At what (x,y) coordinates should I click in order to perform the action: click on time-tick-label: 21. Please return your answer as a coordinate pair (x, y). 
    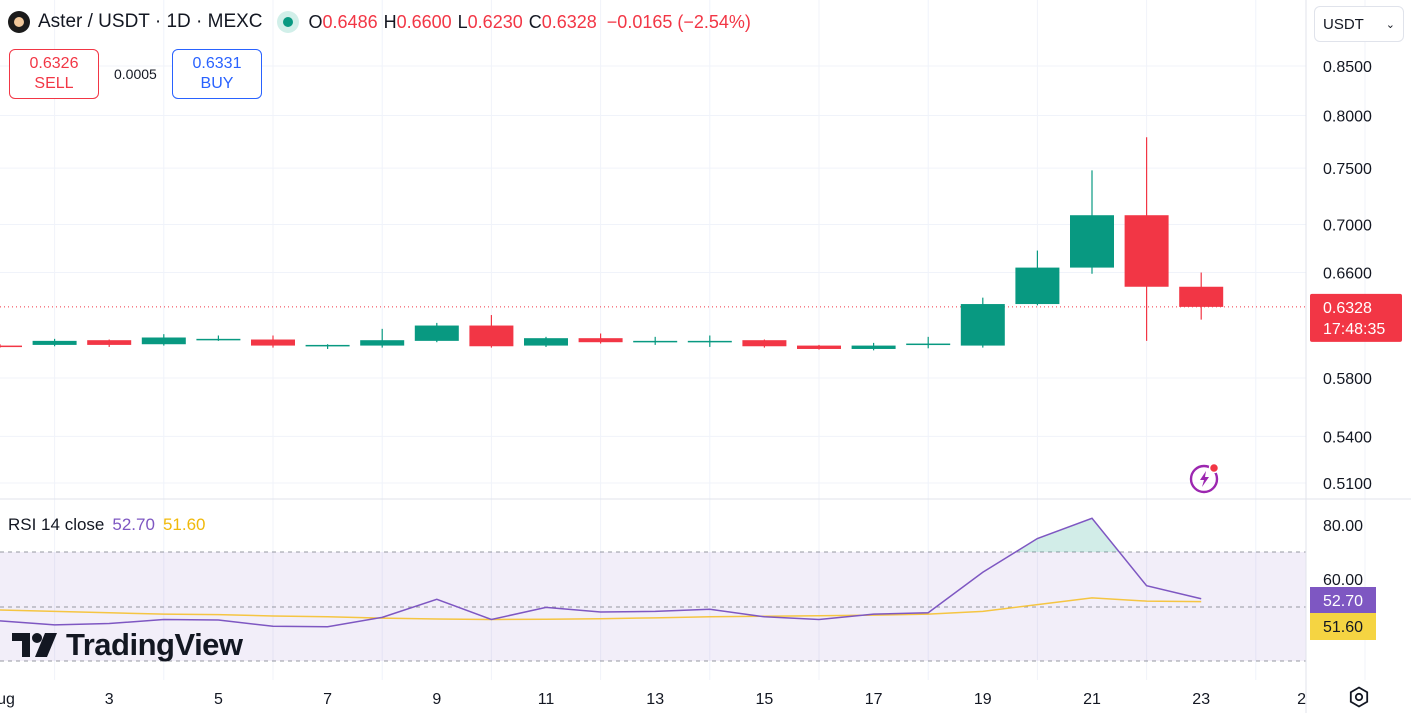
    Looking at the image, I should click on (1092, 699).